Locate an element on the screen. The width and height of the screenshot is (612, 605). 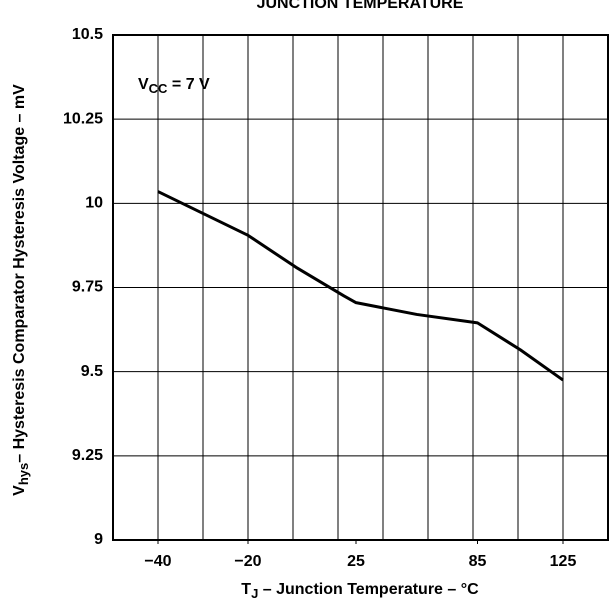
y-tick-label: 10.25 is located at coordinates (83, 118).